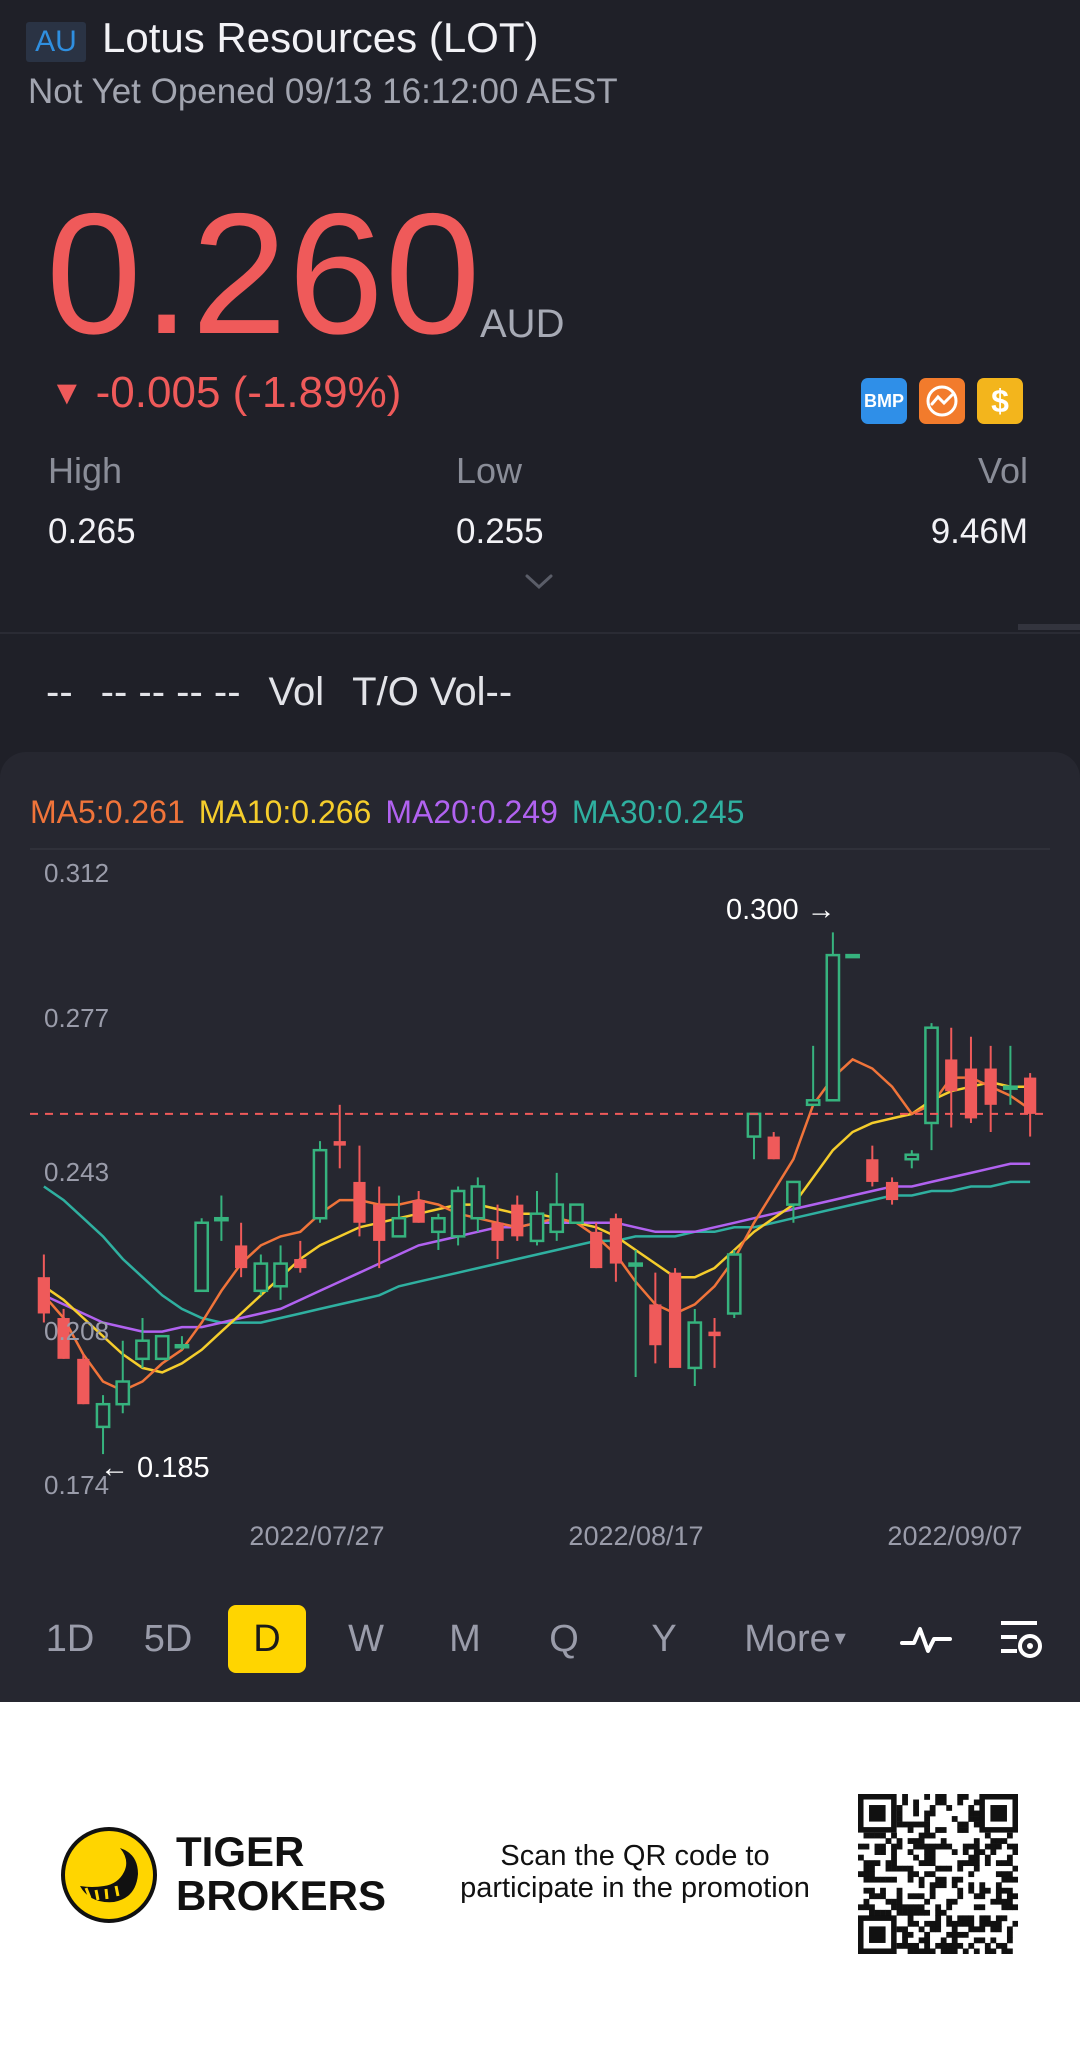 Image resolution: width=1080 pixels, height=2045 pixels. I want to click on period-y: Y, so click(664, 1639).